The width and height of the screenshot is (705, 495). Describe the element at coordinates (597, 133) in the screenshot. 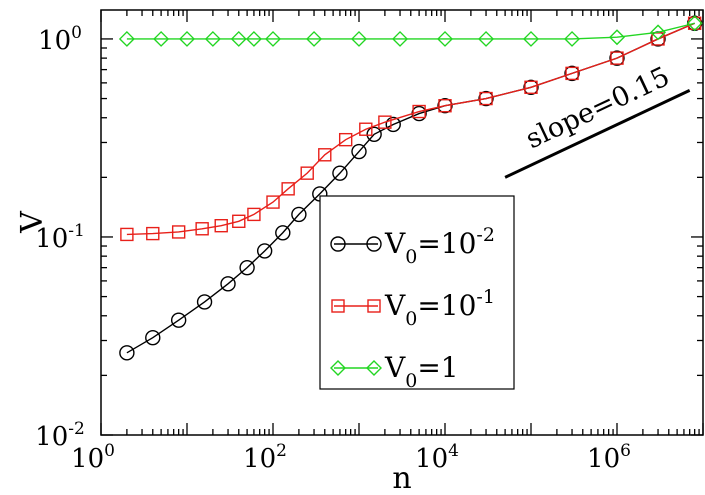

I see `slope-line` at that location.